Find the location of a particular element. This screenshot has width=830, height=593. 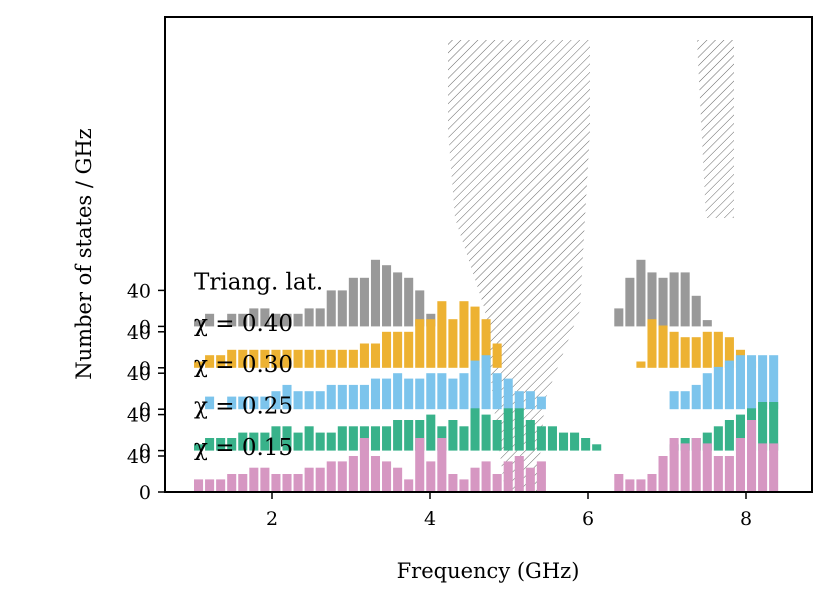

x-axis-label: Frequency (GHz) is located at coordinates (488, 571).